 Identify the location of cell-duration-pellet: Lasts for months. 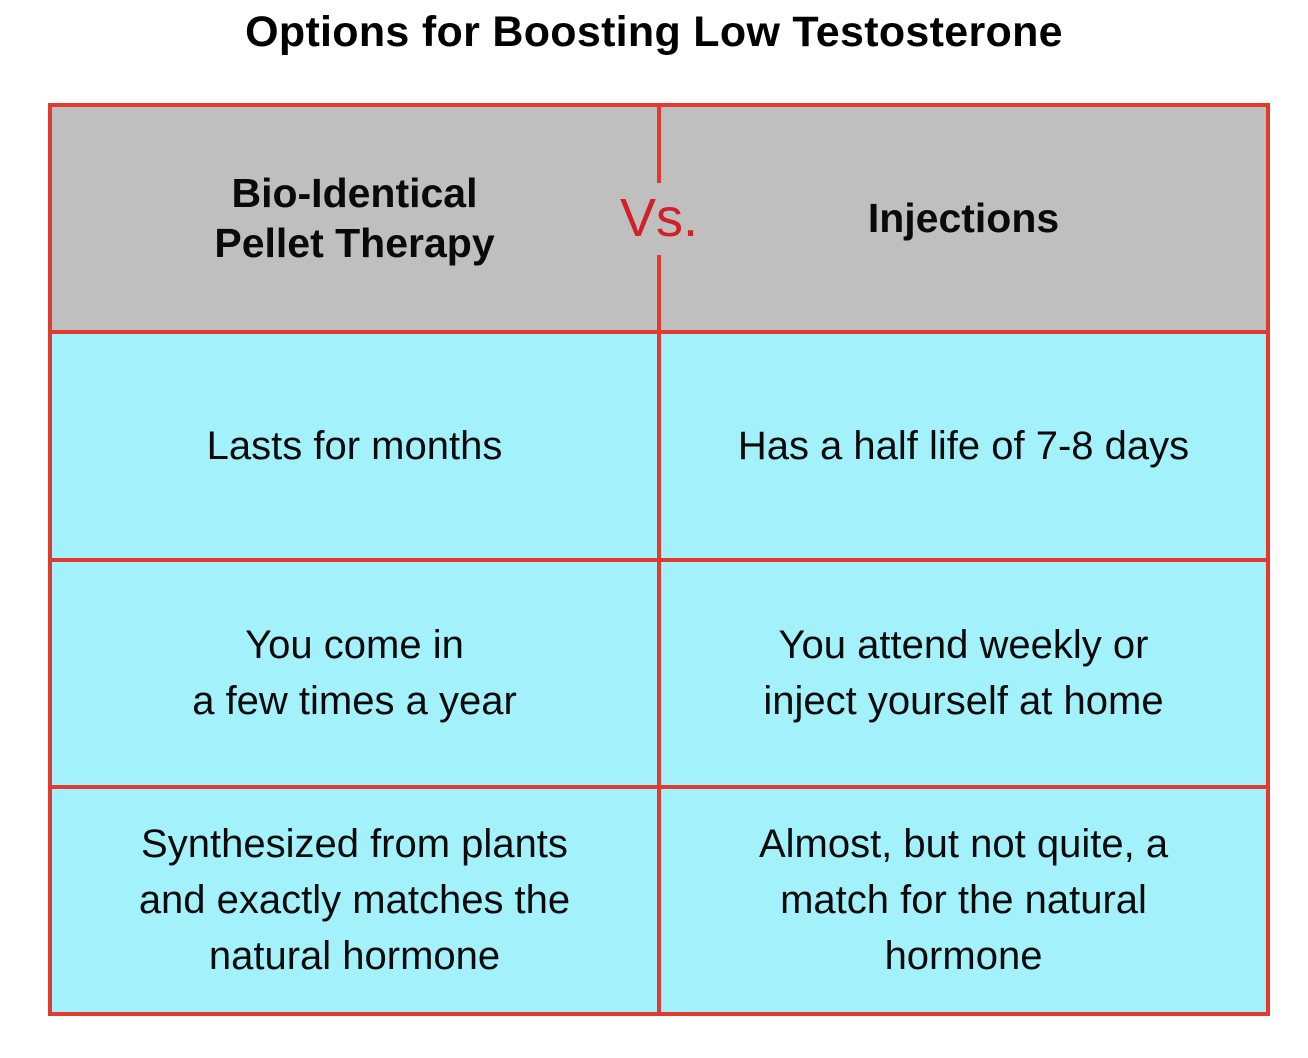
(354, 446).